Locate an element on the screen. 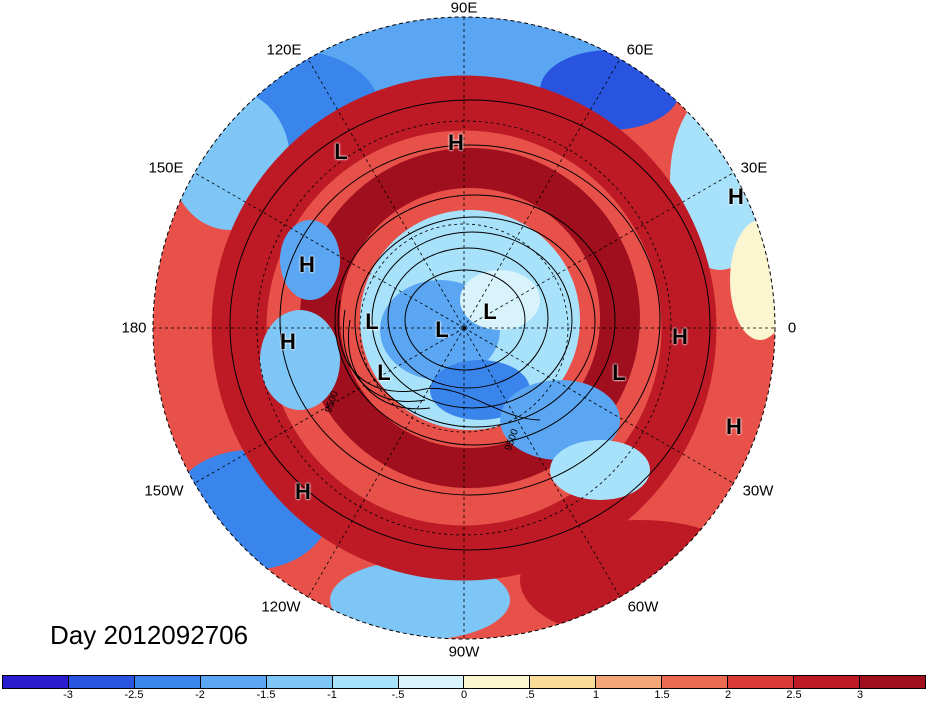 This screenshot has width=928, height=702. lon-label-60w: 60W is located at coordinates (643, 607).